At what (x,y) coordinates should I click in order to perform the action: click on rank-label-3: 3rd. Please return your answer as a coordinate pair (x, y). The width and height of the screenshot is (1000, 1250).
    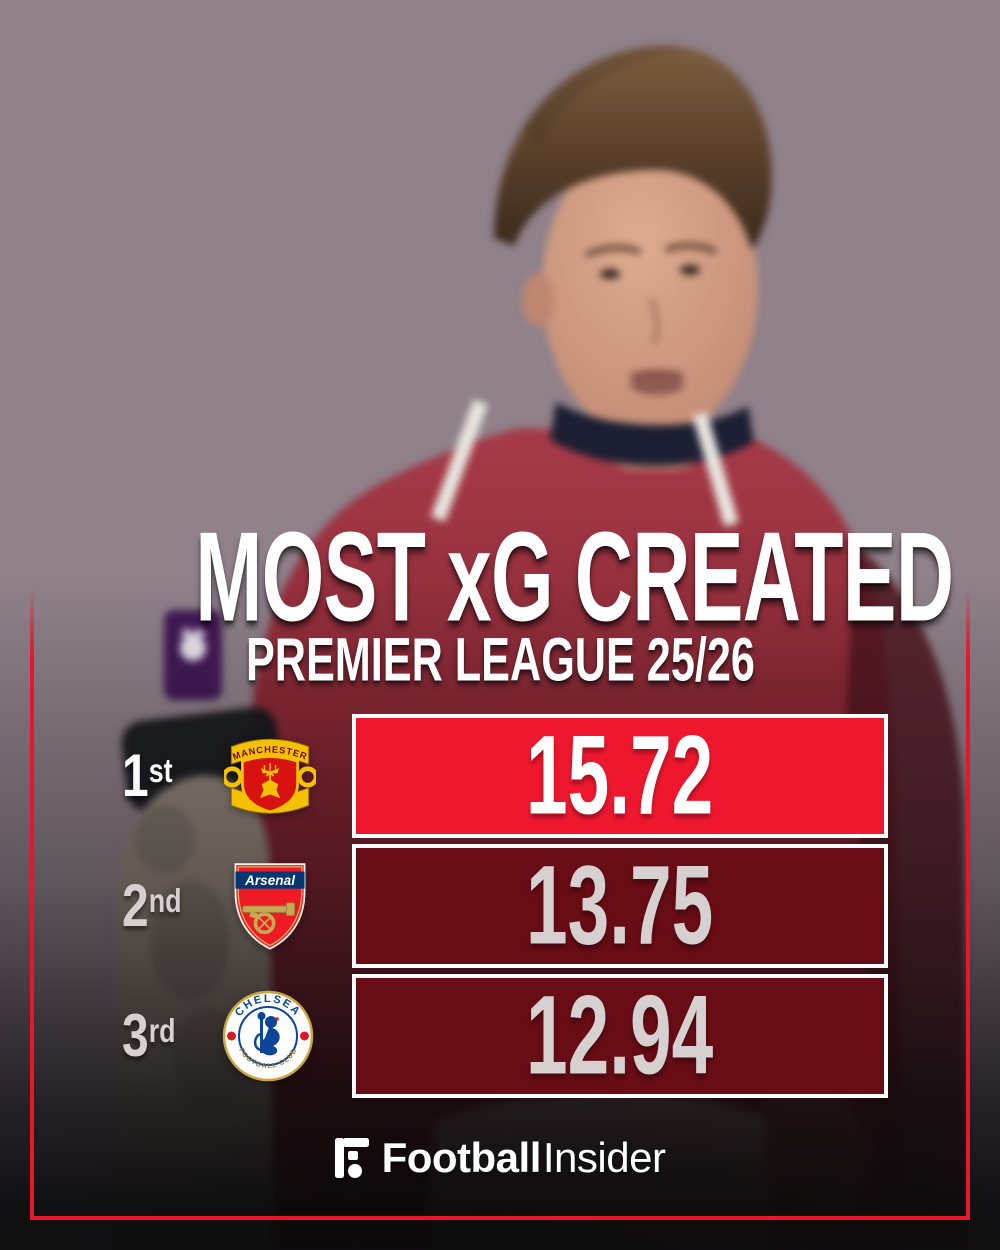
    Looking at the image, I should click on (149, 1035).